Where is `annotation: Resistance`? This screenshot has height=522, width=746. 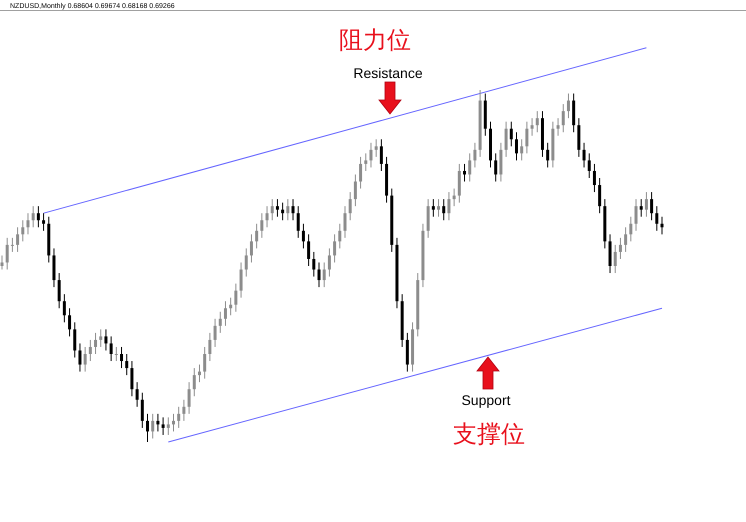
annotation: Resistance is located at coordinates (388, 73).